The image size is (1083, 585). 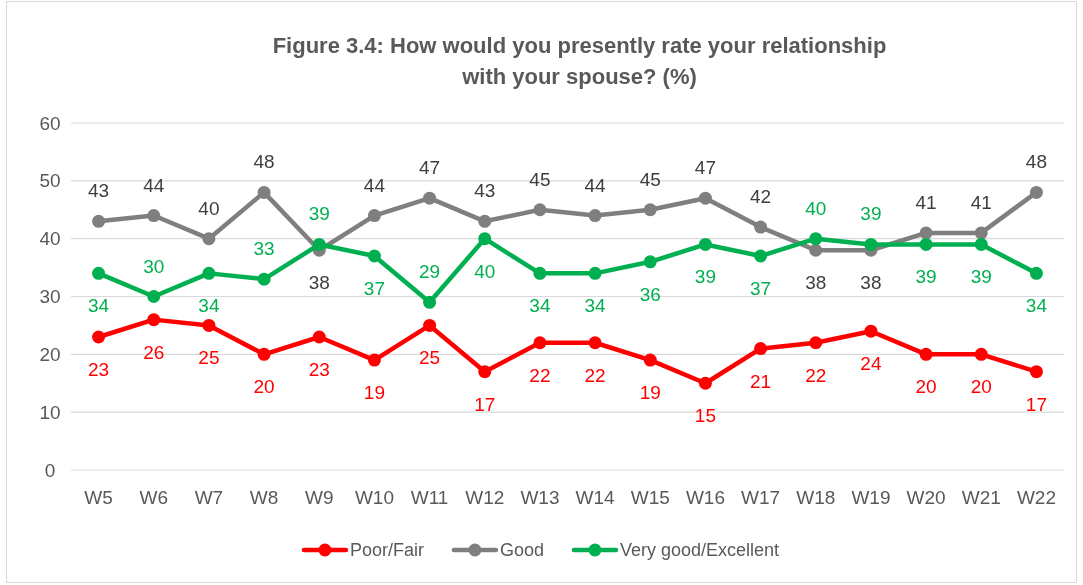 I want to click on data-label: 33, so click(x=264, y=249).